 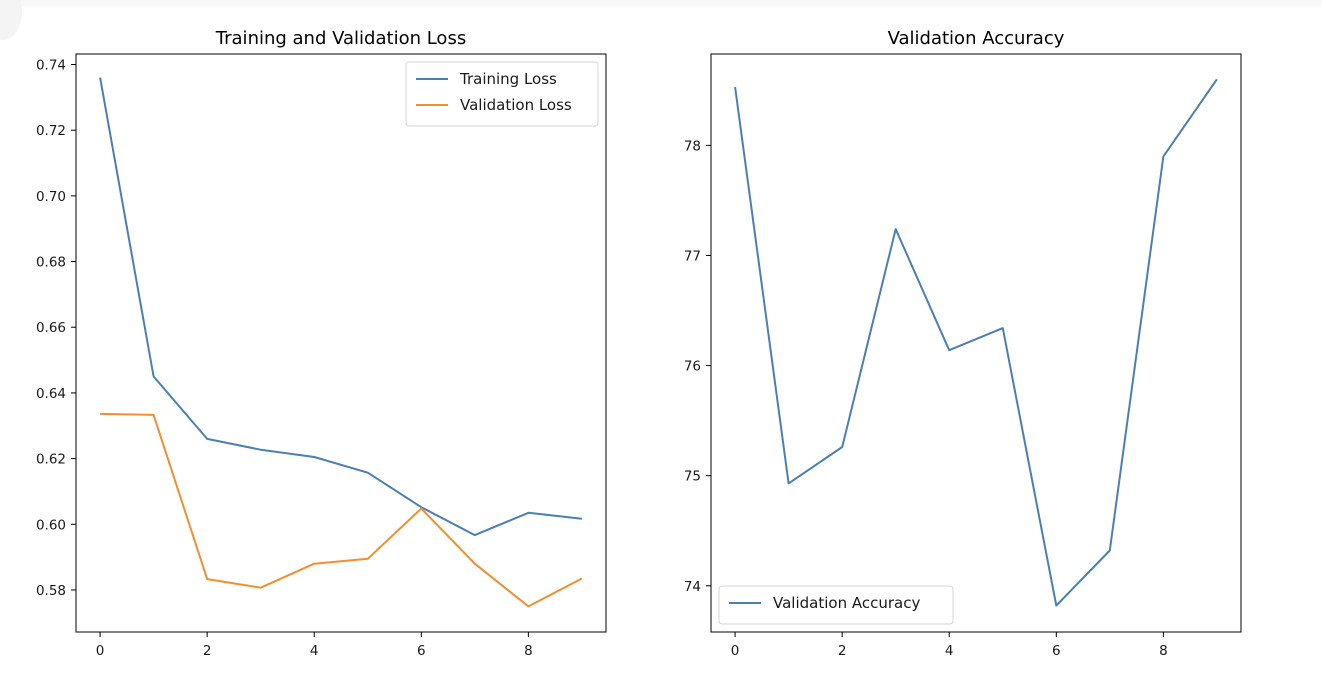 What do you see at coordinates (692, 146) in the screenshot?
I see `y-tick-label: 78` at bounding box center [692, 146].